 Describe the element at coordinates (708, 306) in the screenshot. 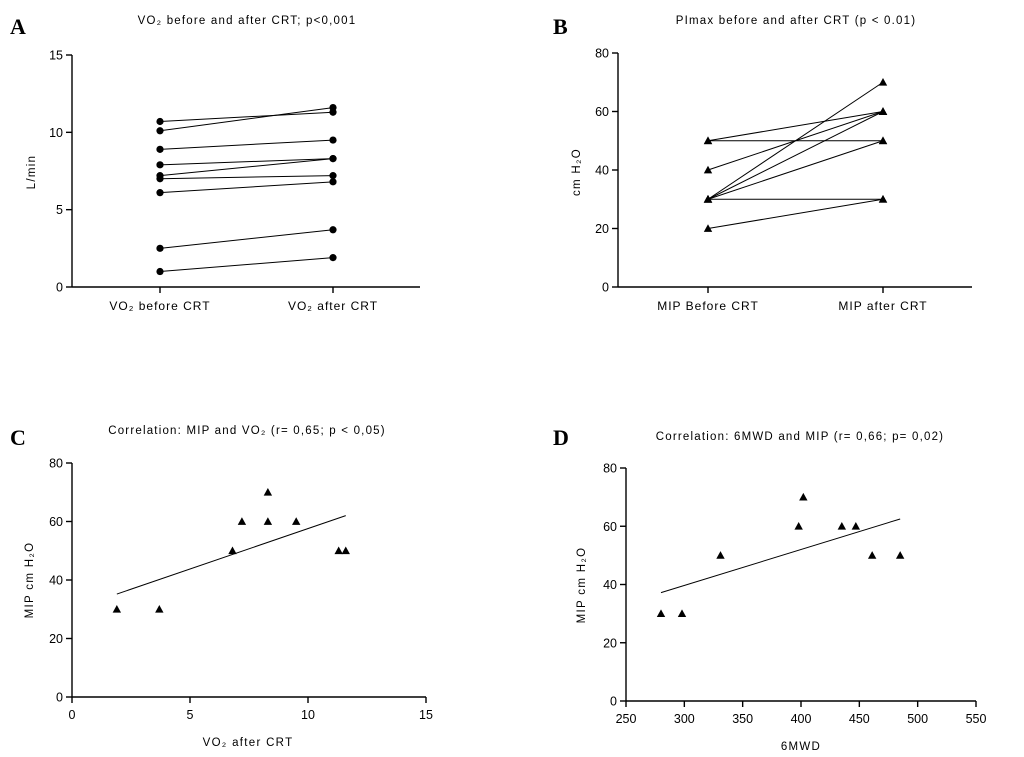

I see `panel-b-category-before: MIP Before CRT` at that location.